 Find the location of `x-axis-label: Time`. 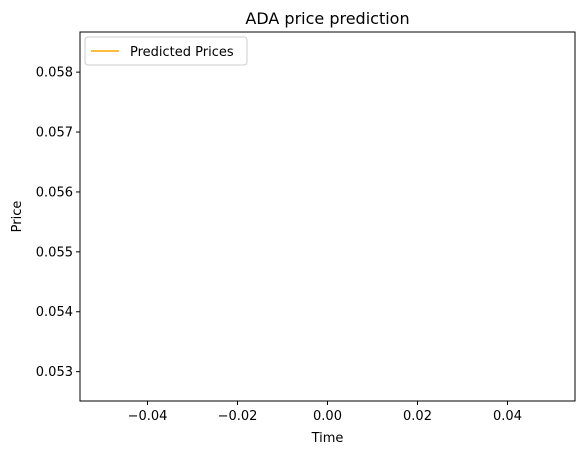

x-axis-label: Time is located at coordinates (327, 438).